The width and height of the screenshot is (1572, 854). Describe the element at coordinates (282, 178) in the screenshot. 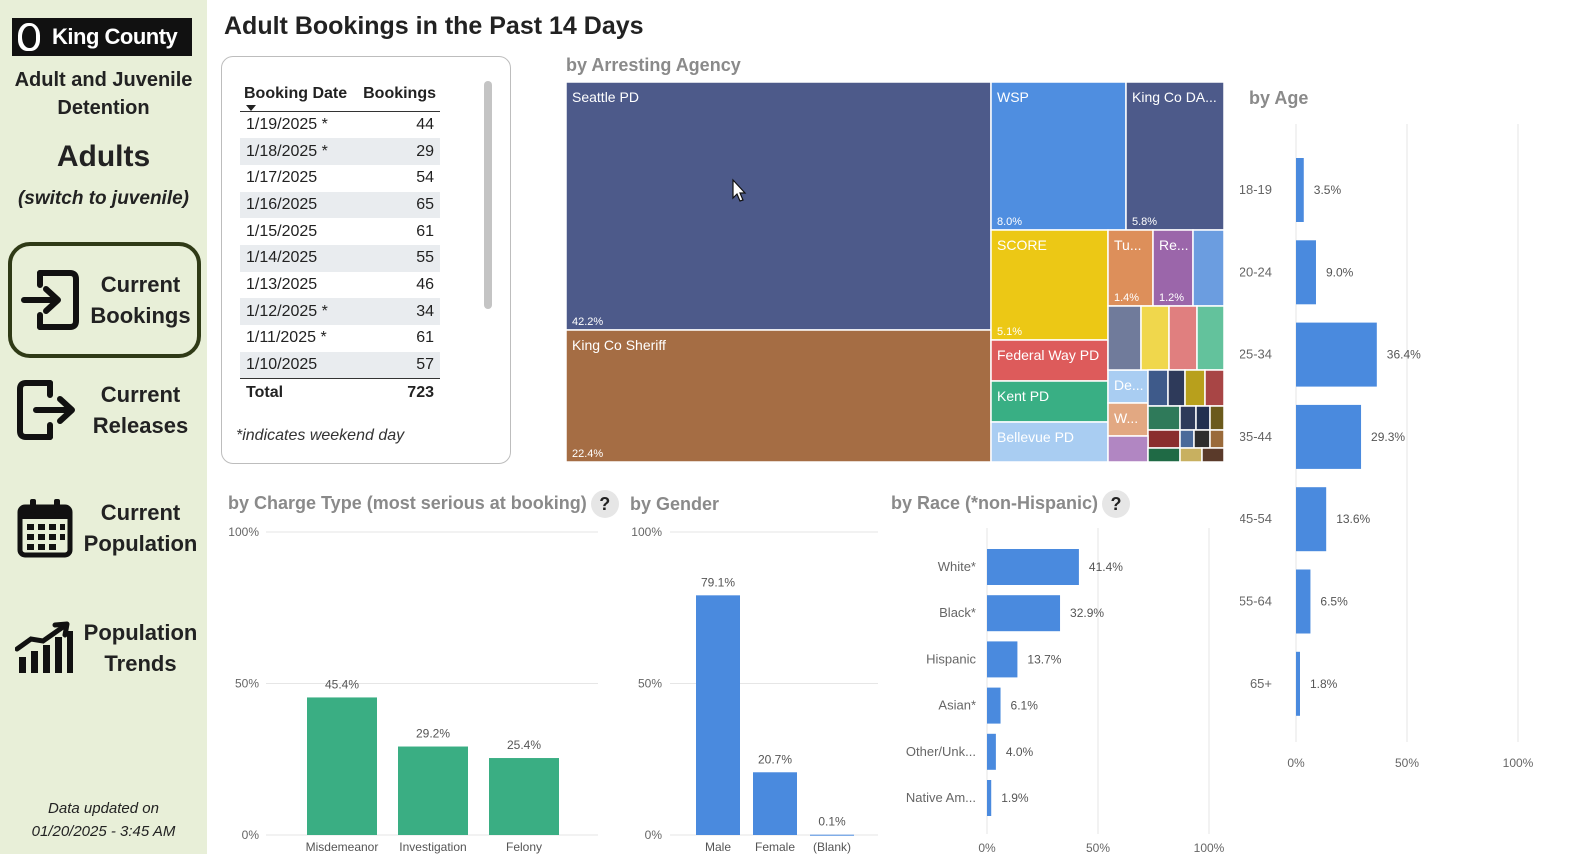

I see `date-cell: 1/17/2025` at that location.